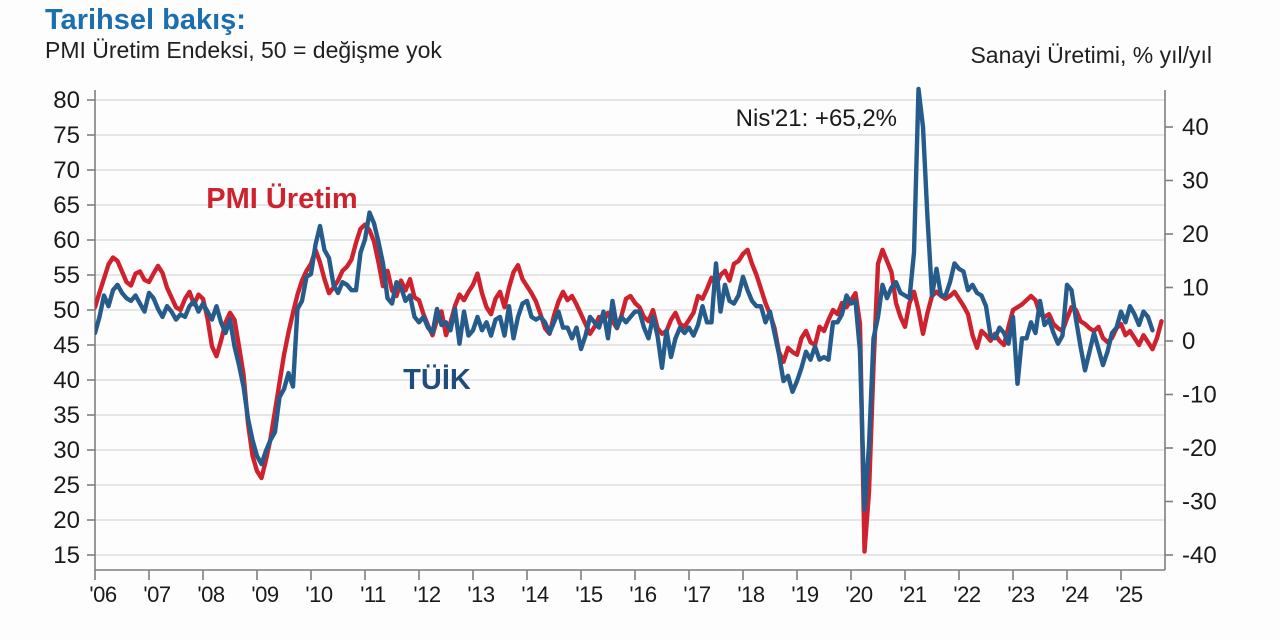 The height and width of the screenshot is (640, 1280). I want to click on left-axis-tick: 80, so click(66, 100).